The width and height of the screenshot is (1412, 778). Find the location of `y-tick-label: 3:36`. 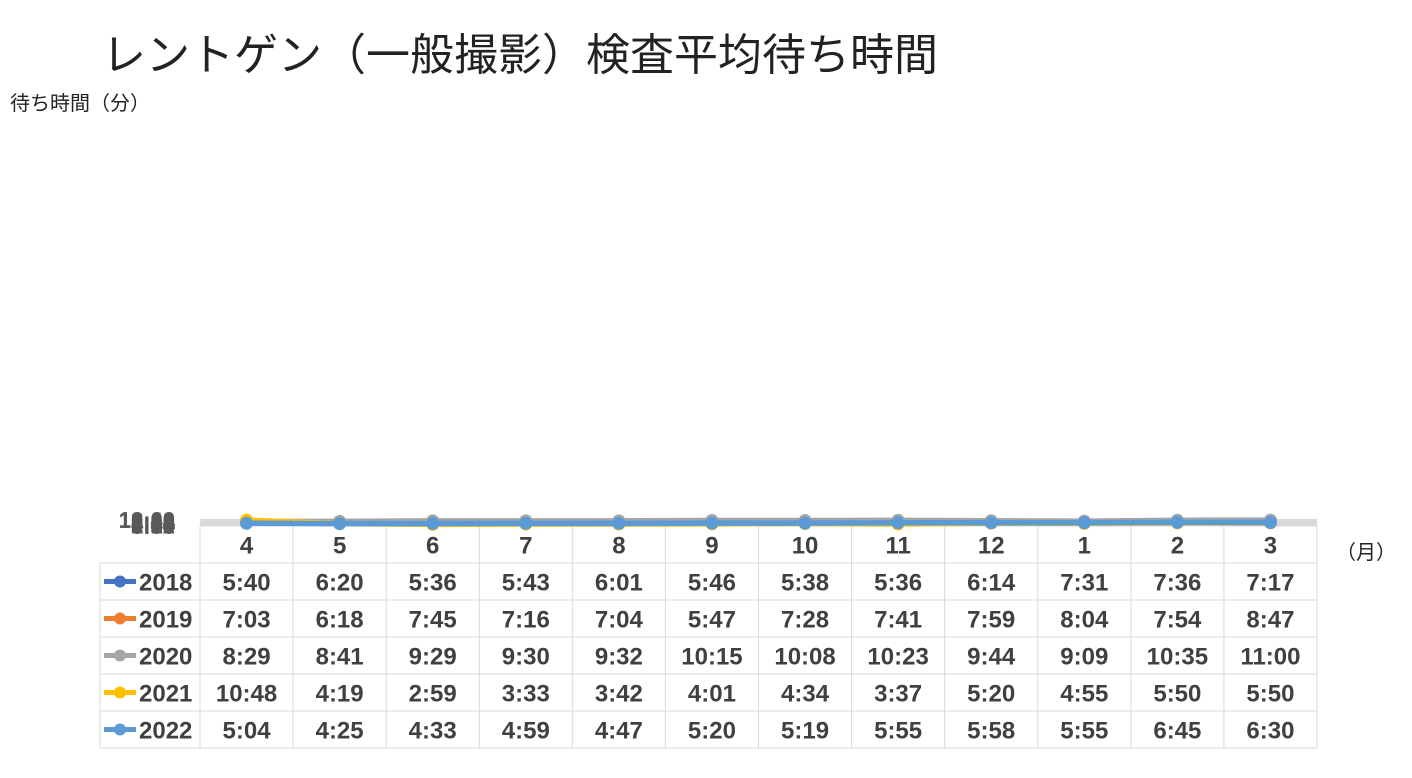

y-tick-label: 3:36 is located at coordinates (153, 524).